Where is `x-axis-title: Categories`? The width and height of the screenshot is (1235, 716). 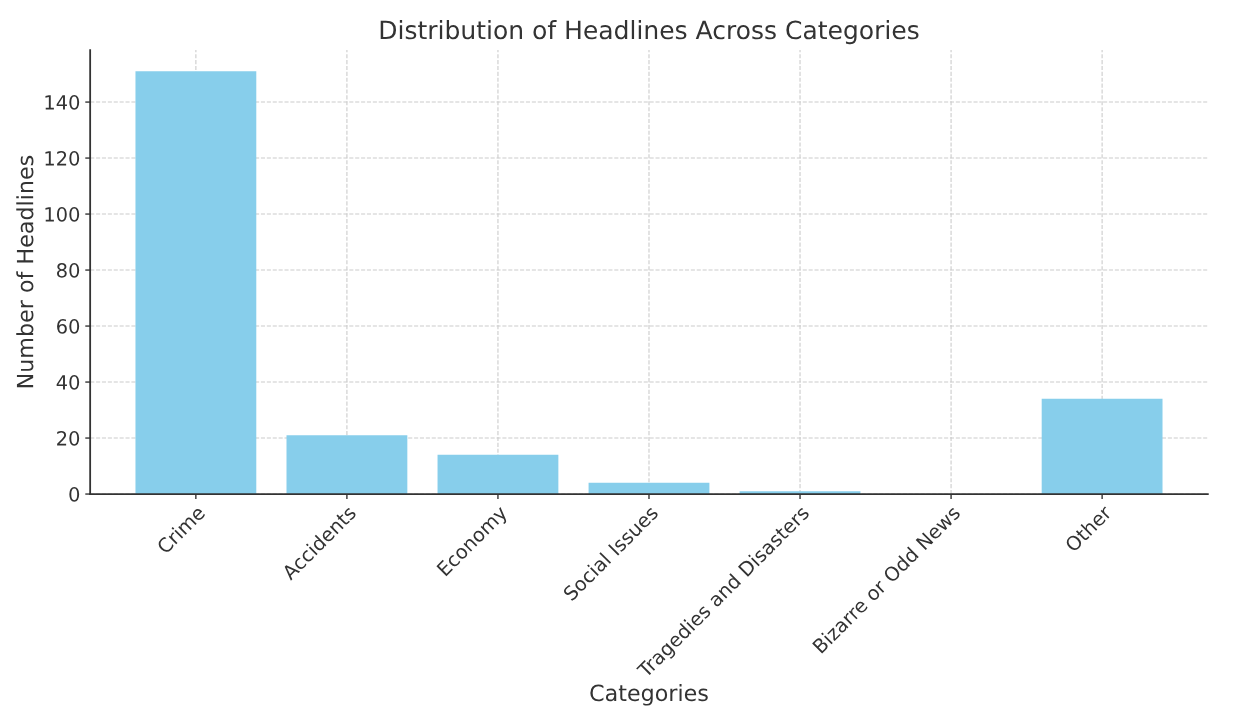
x-axis-title: Categories is located at coordinates (649, 695).